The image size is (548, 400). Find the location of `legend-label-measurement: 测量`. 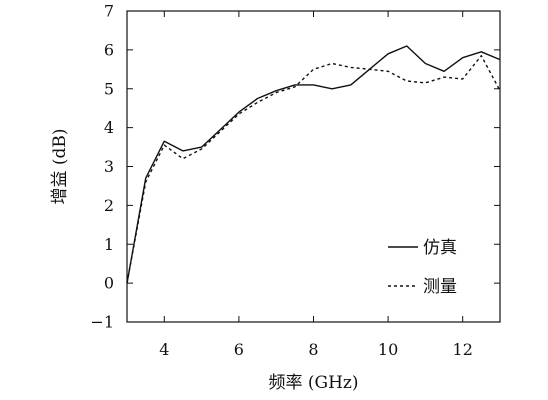

legend-label-measurement: 测量 is located at coordinates (440, 287).